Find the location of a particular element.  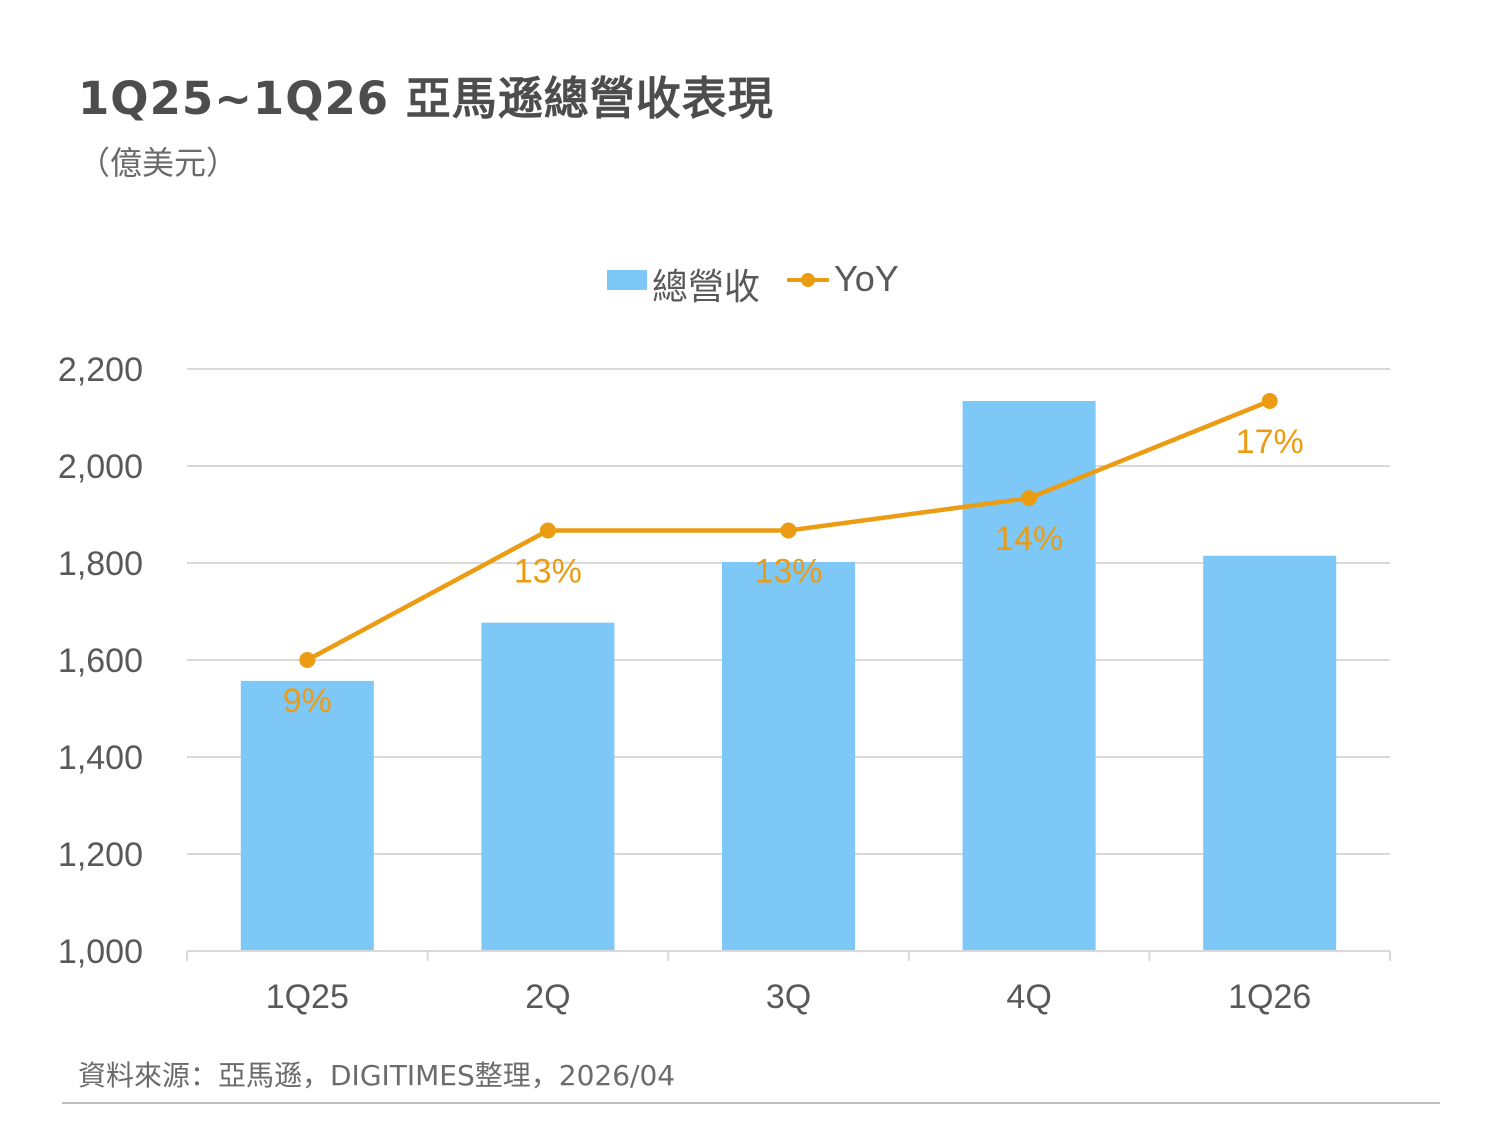

bar-1Q26 is located at coordinates (1270, 753).